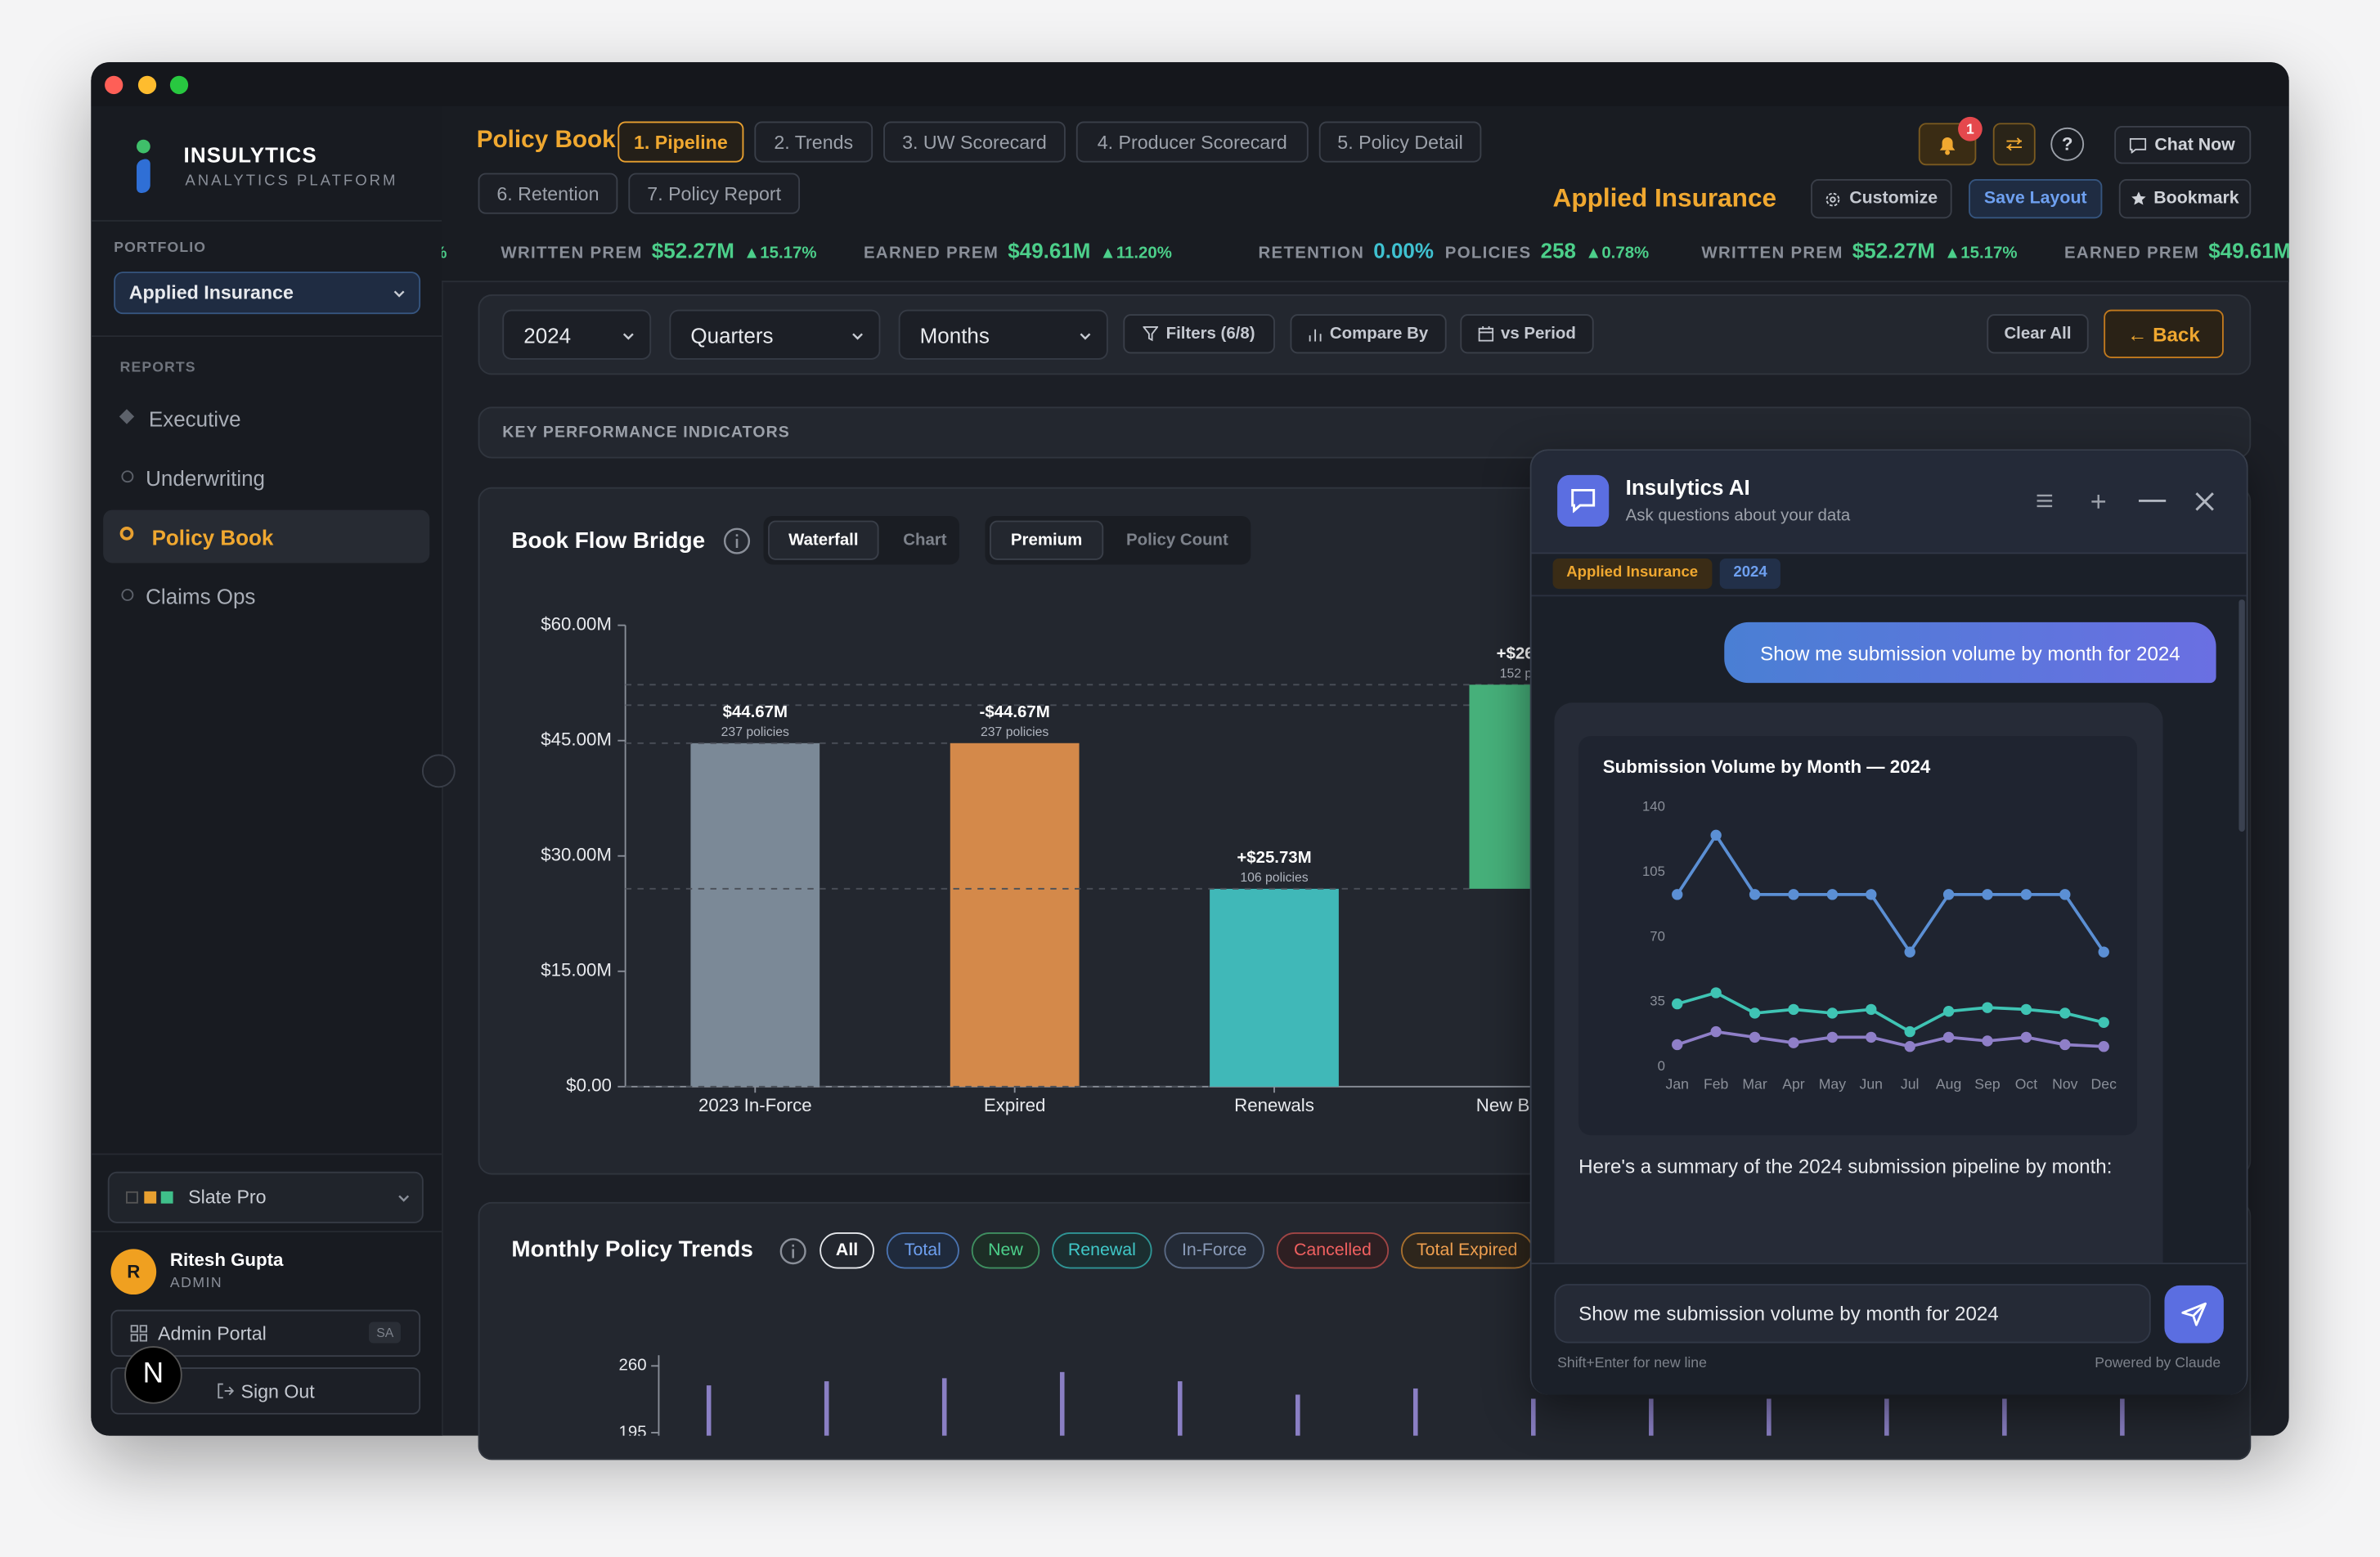 The image size is (2380, 1557). What do you see at coordinates (1981, 253) in the screenshot?
I see `ticker-change: ▲15.17%` at bounding box center [1981, 253].